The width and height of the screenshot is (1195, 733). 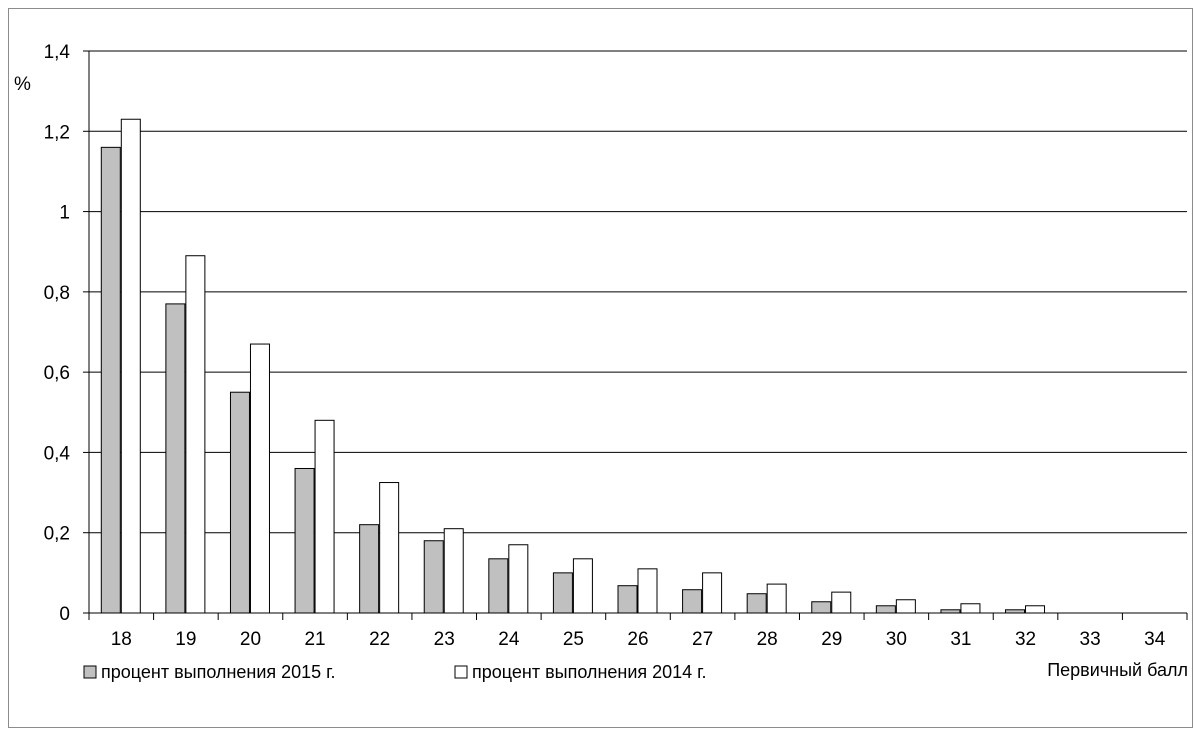 I want to click on x-tick-label: 25, so click(x=573, y=639).